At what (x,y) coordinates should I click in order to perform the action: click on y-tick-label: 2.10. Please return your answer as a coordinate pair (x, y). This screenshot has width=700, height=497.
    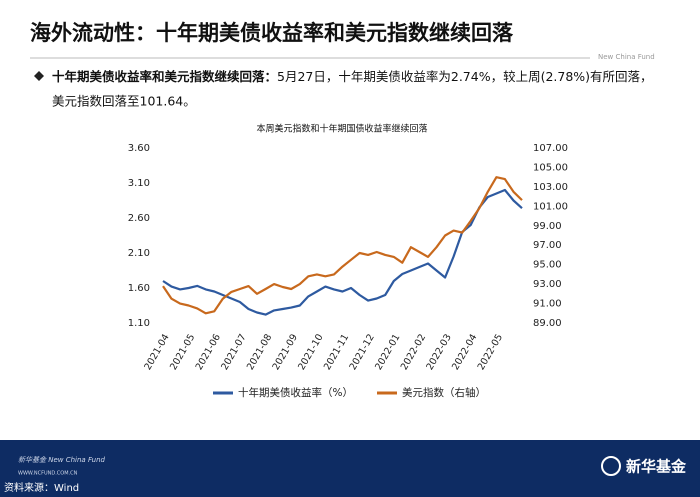
    Looking at the image, I should click on (139, 253).